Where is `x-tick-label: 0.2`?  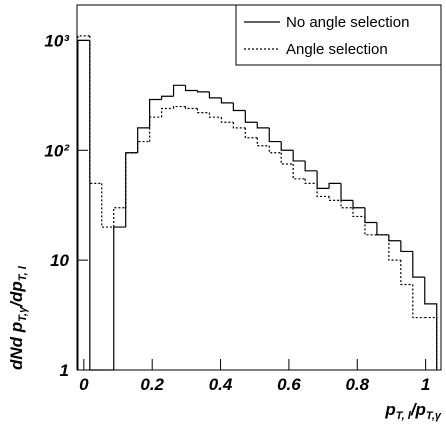
x-tick-label: 0.2 is located at coordinates (152, 384).